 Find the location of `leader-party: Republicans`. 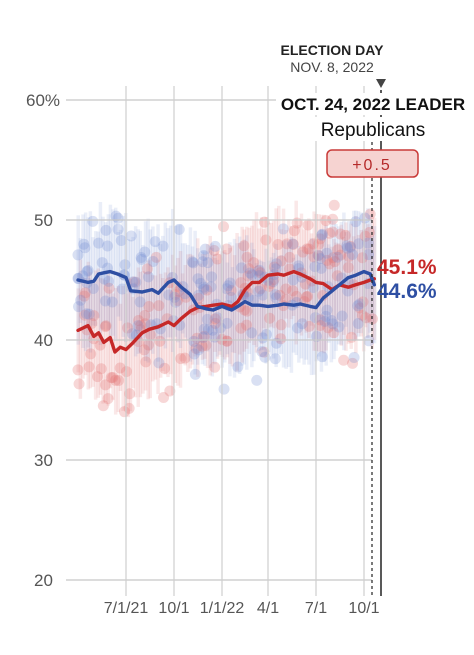

leader-party: Republicans is located at coordinates (373, 130).